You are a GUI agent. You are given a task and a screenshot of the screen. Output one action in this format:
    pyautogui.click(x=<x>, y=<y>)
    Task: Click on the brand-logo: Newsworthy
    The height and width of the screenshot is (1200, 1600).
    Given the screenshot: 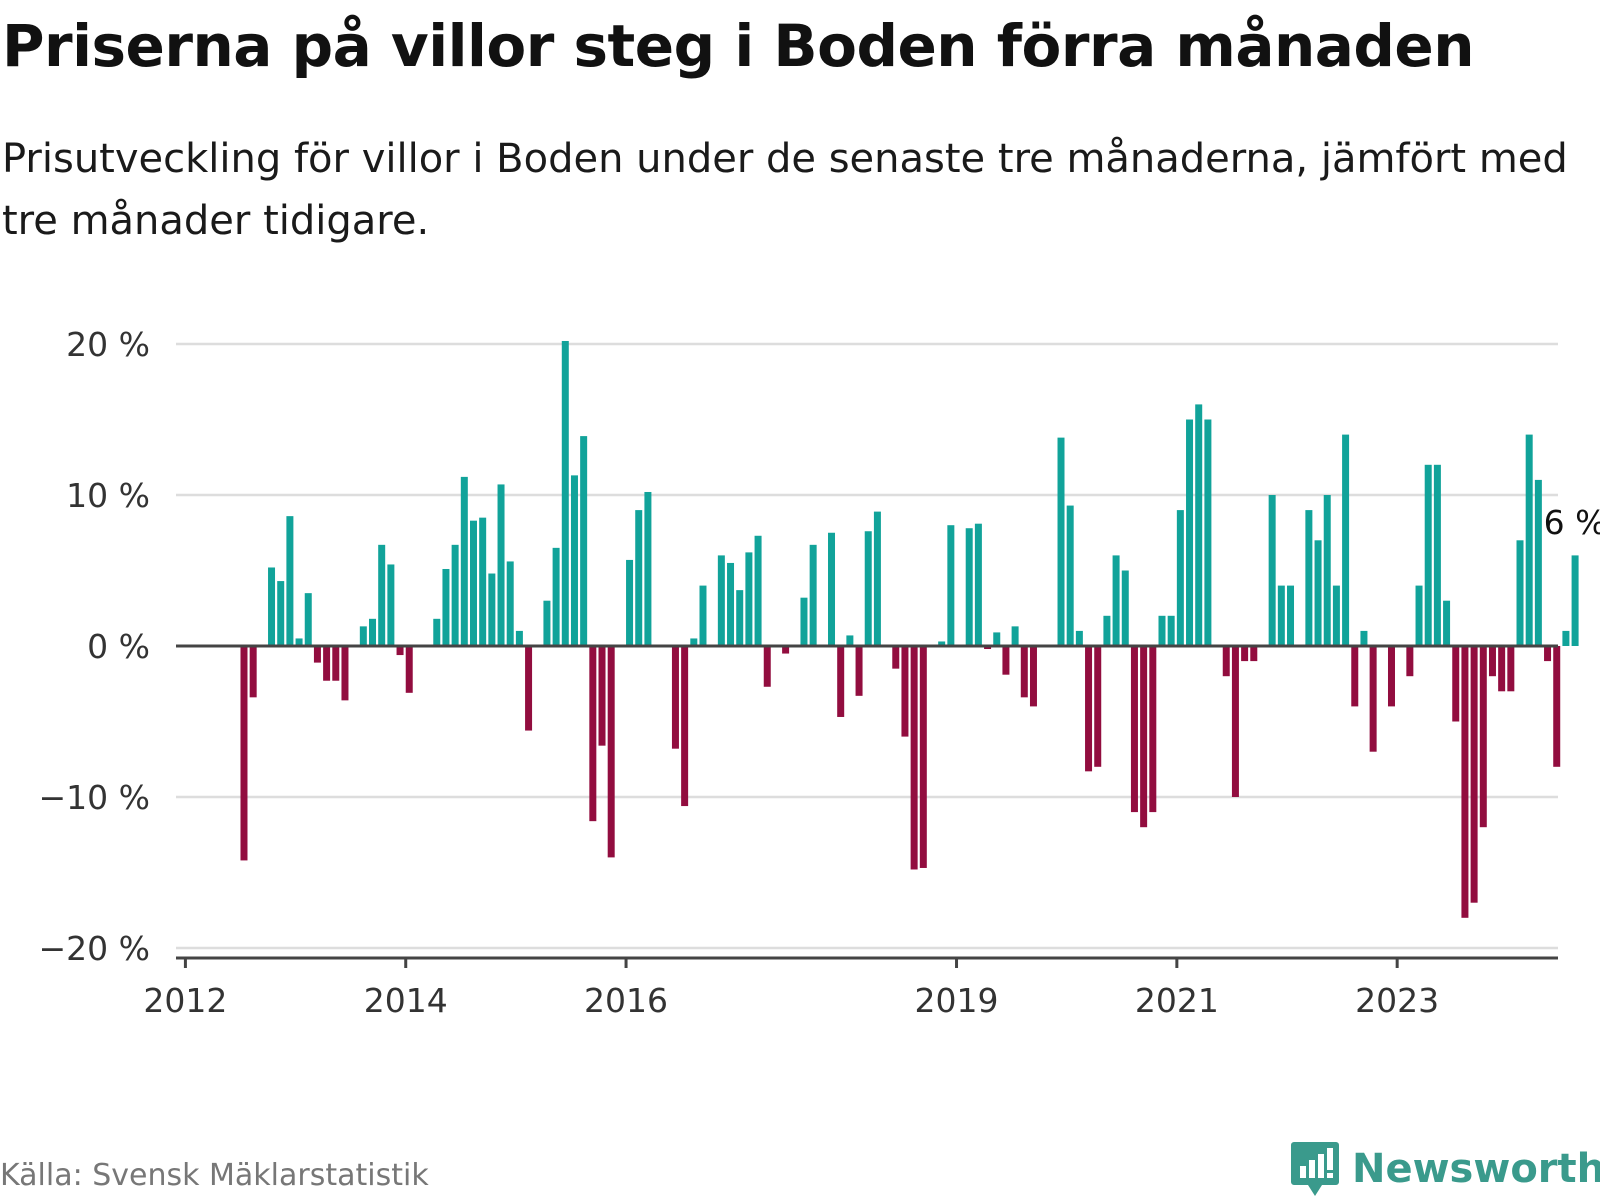 What is the action you would take?
    pyautogui.click(x=1445, y=1169)
    